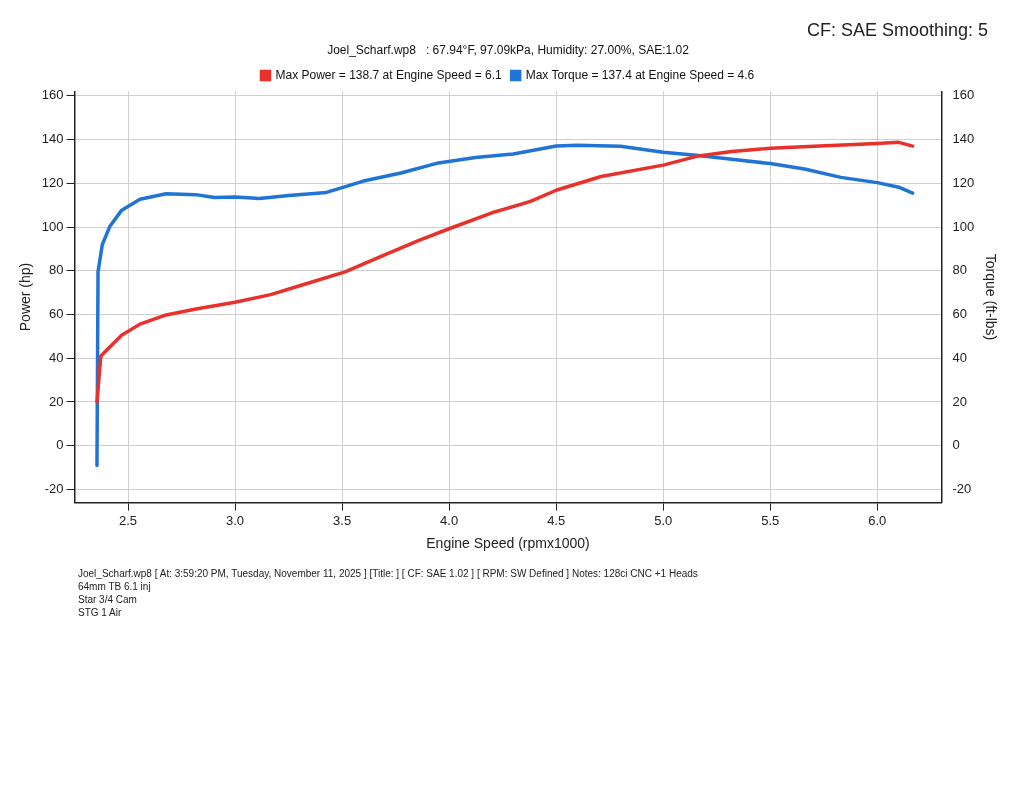  Describe the element at coordinates (25, 297) in the screenshot. I see `y-axis-title: Power (hp)` at that location.